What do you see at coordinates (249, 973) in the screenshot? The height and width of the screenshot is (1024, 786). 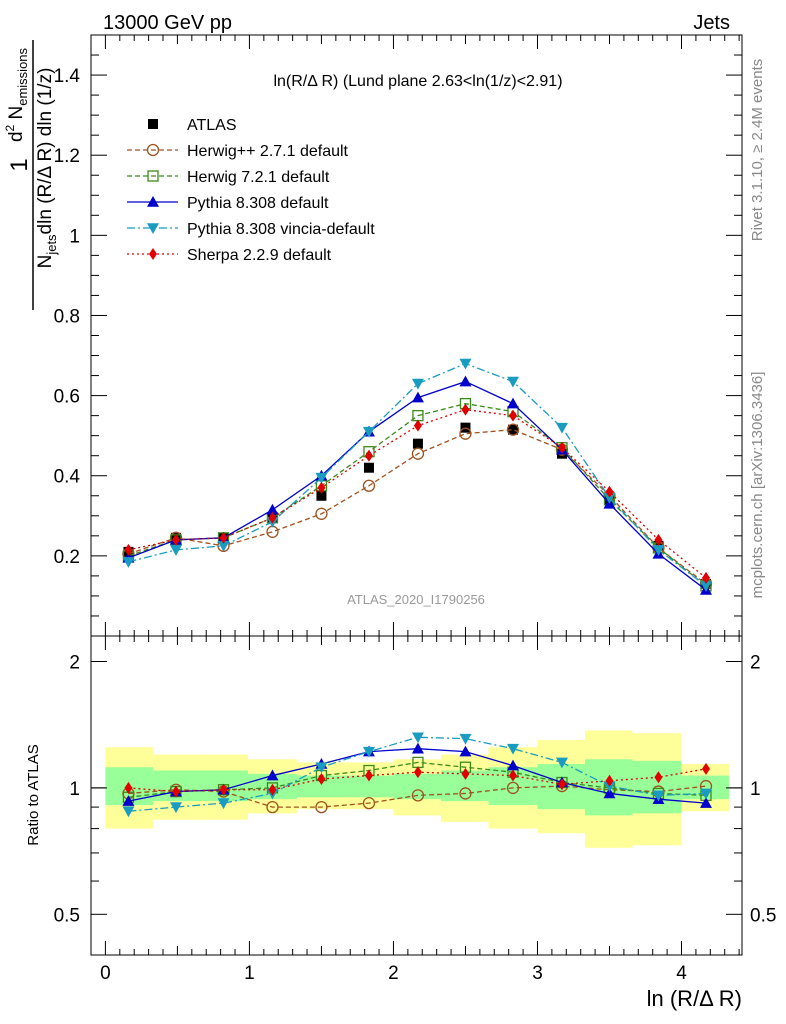 I see `x-tick-label: 1` at bounding box center [249, 973].